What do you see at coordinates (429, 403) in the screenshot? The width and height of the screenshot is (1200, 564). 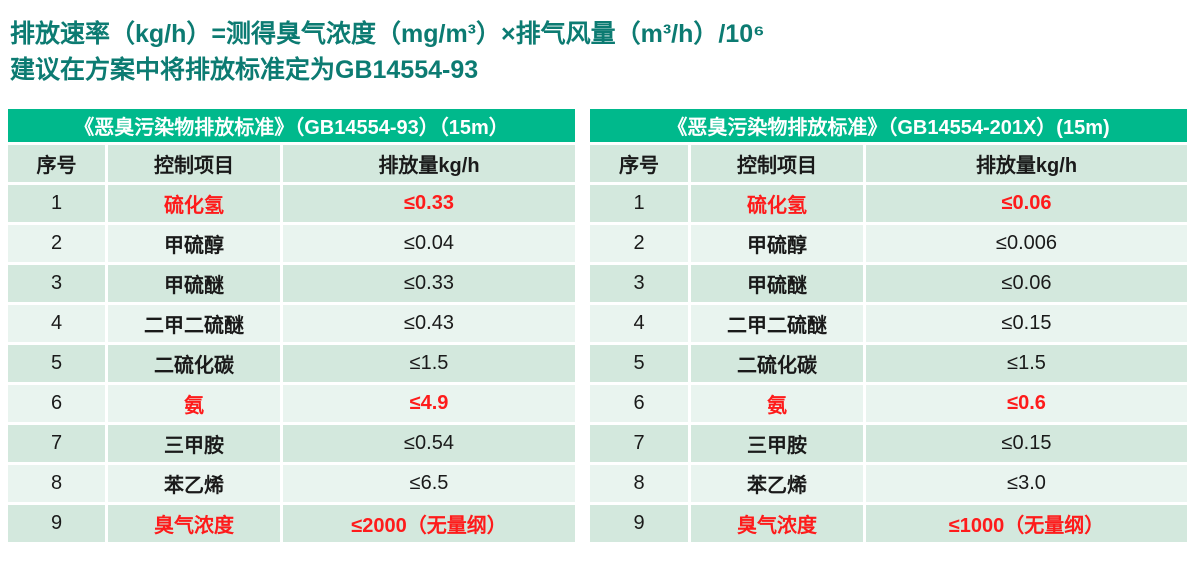 I see `cell-value: ≤4.9` at bounding box center [429, 403].